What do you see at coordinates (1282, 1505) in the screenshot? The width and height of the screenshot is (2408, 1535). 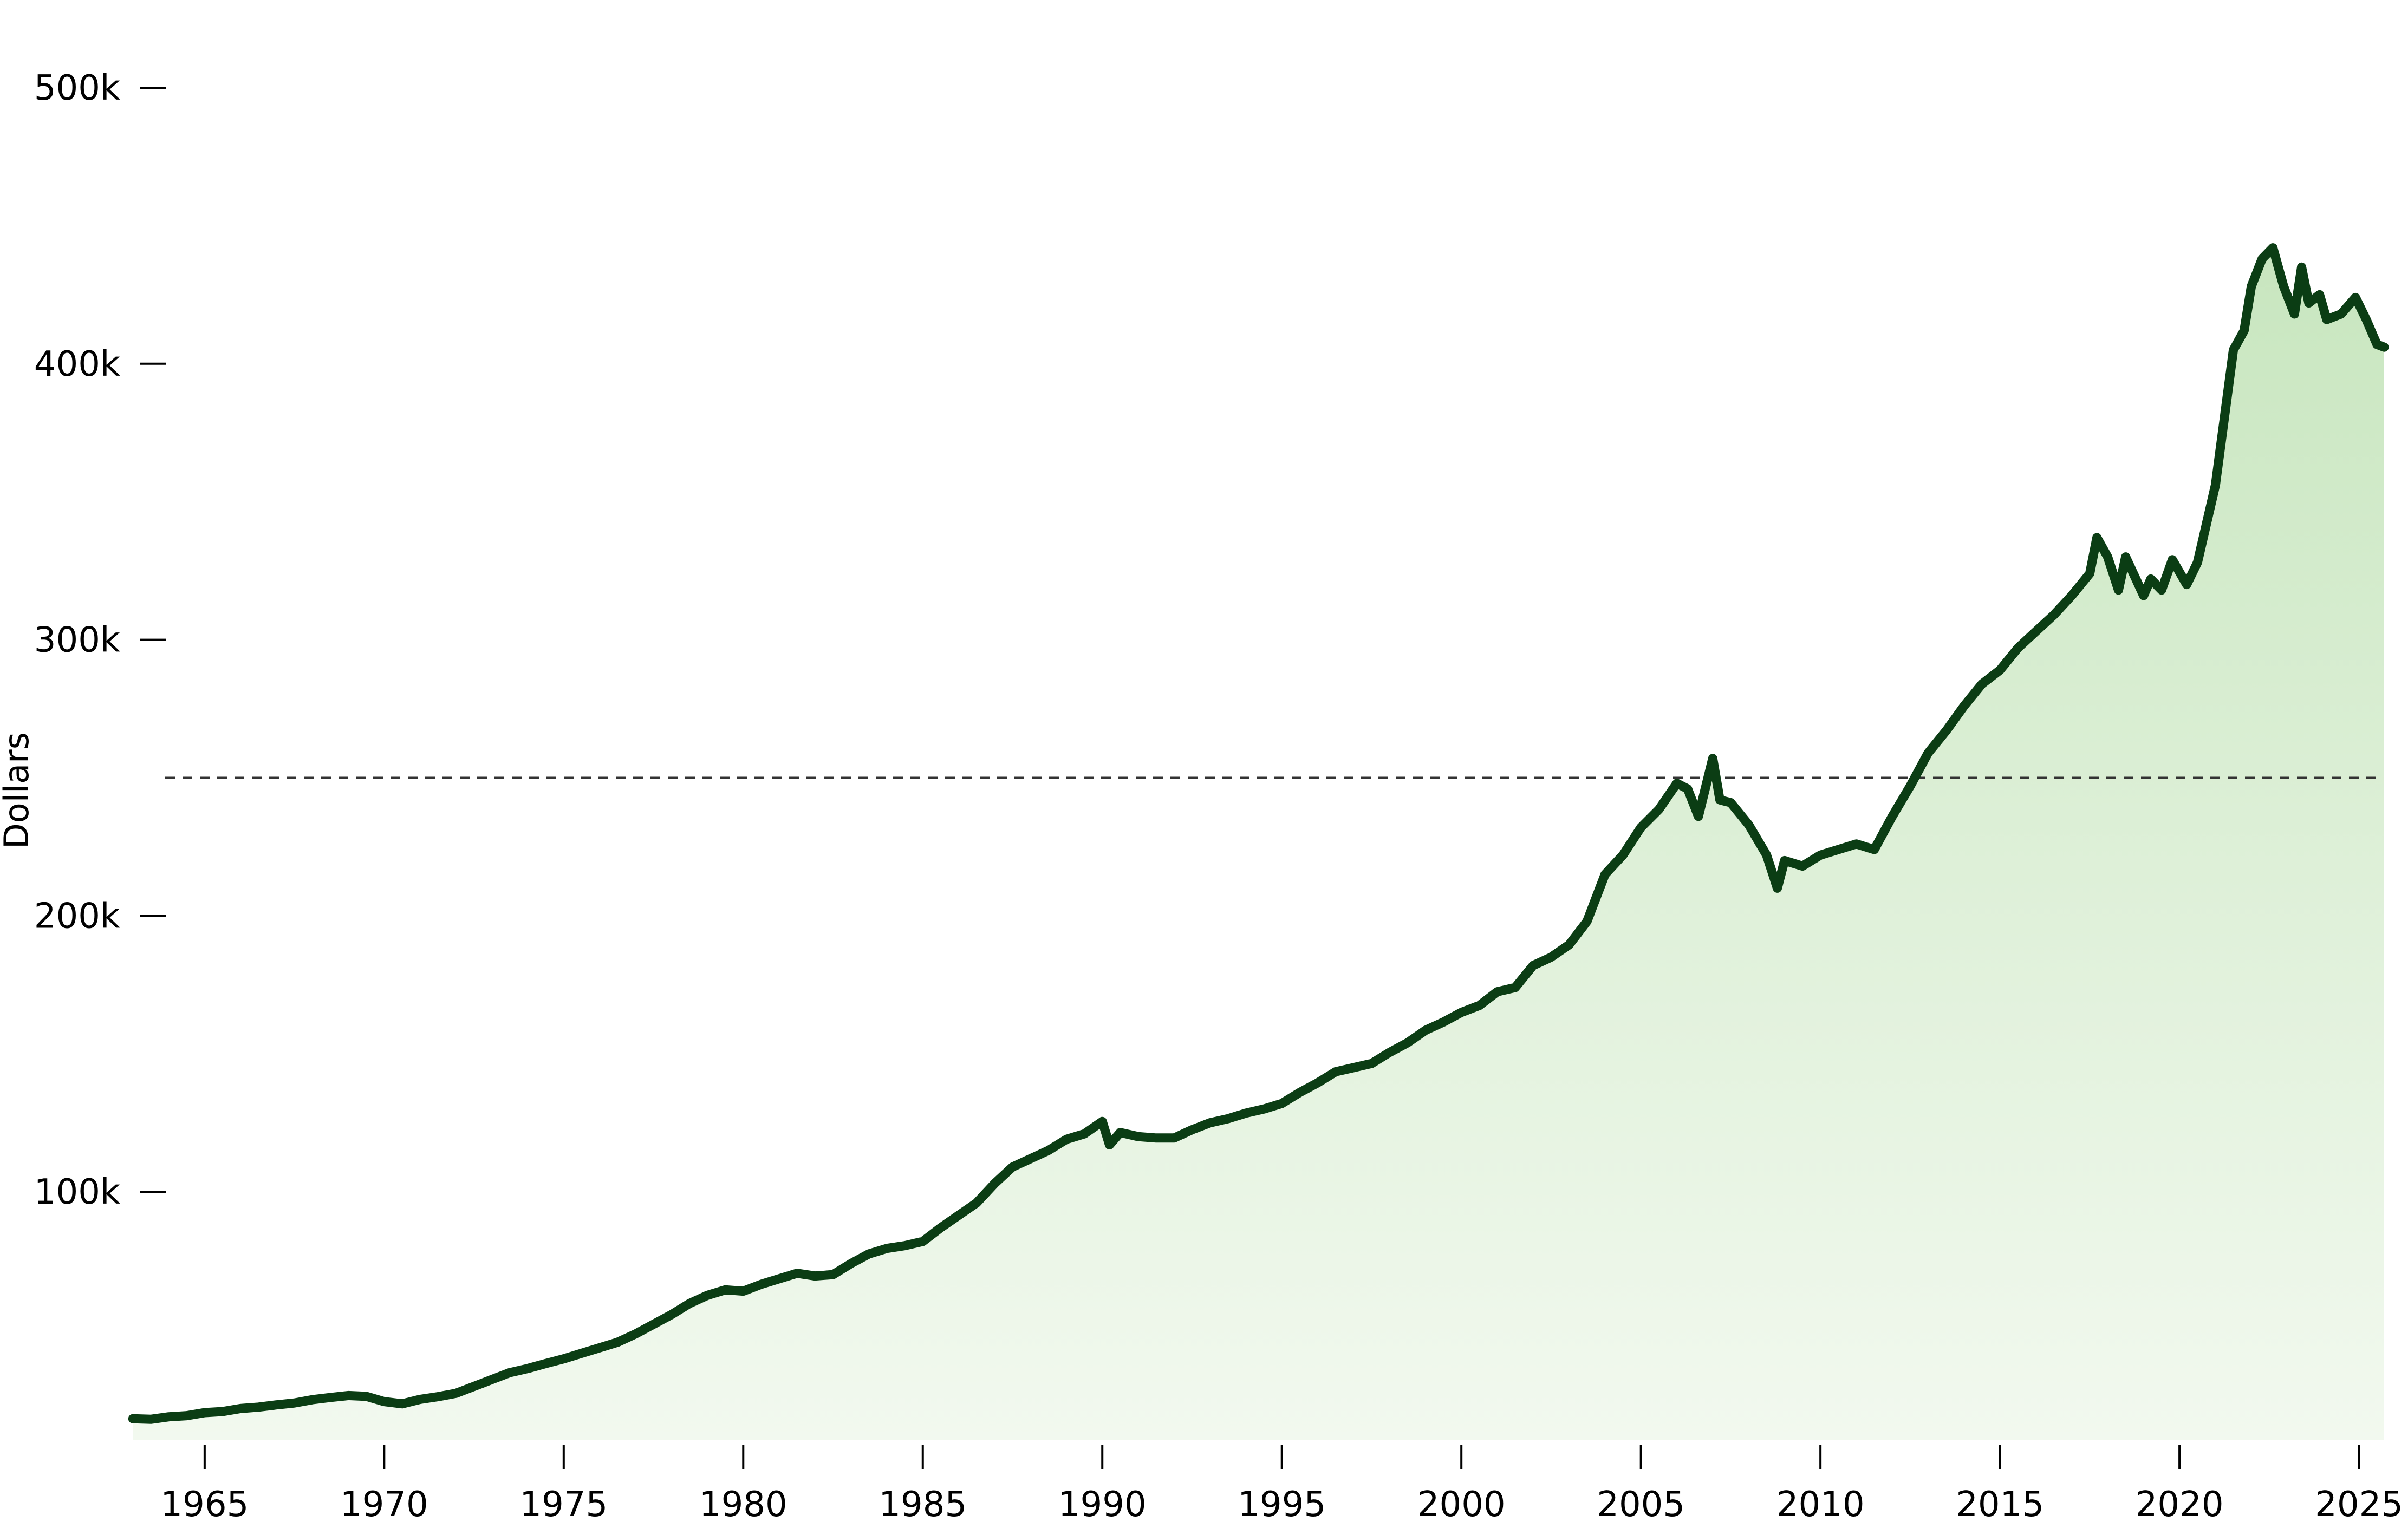 I see `x-tick-label: 1995` at bounding box center [1282, 1505].